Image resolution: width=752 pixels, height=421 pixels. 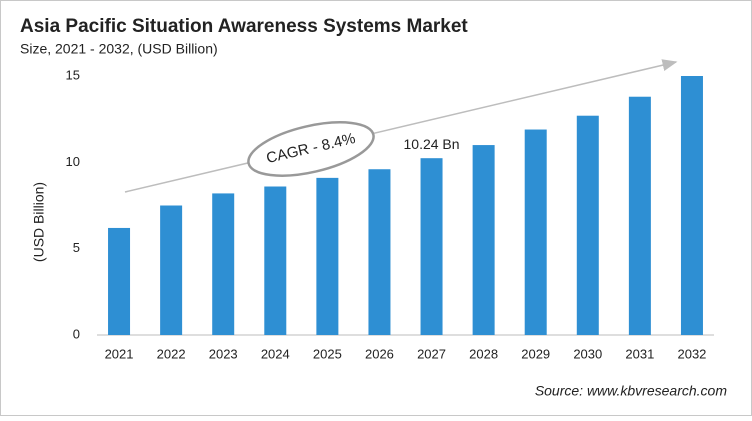 I want to click on x-tick-label: 2027, so click(x=431, y=353).